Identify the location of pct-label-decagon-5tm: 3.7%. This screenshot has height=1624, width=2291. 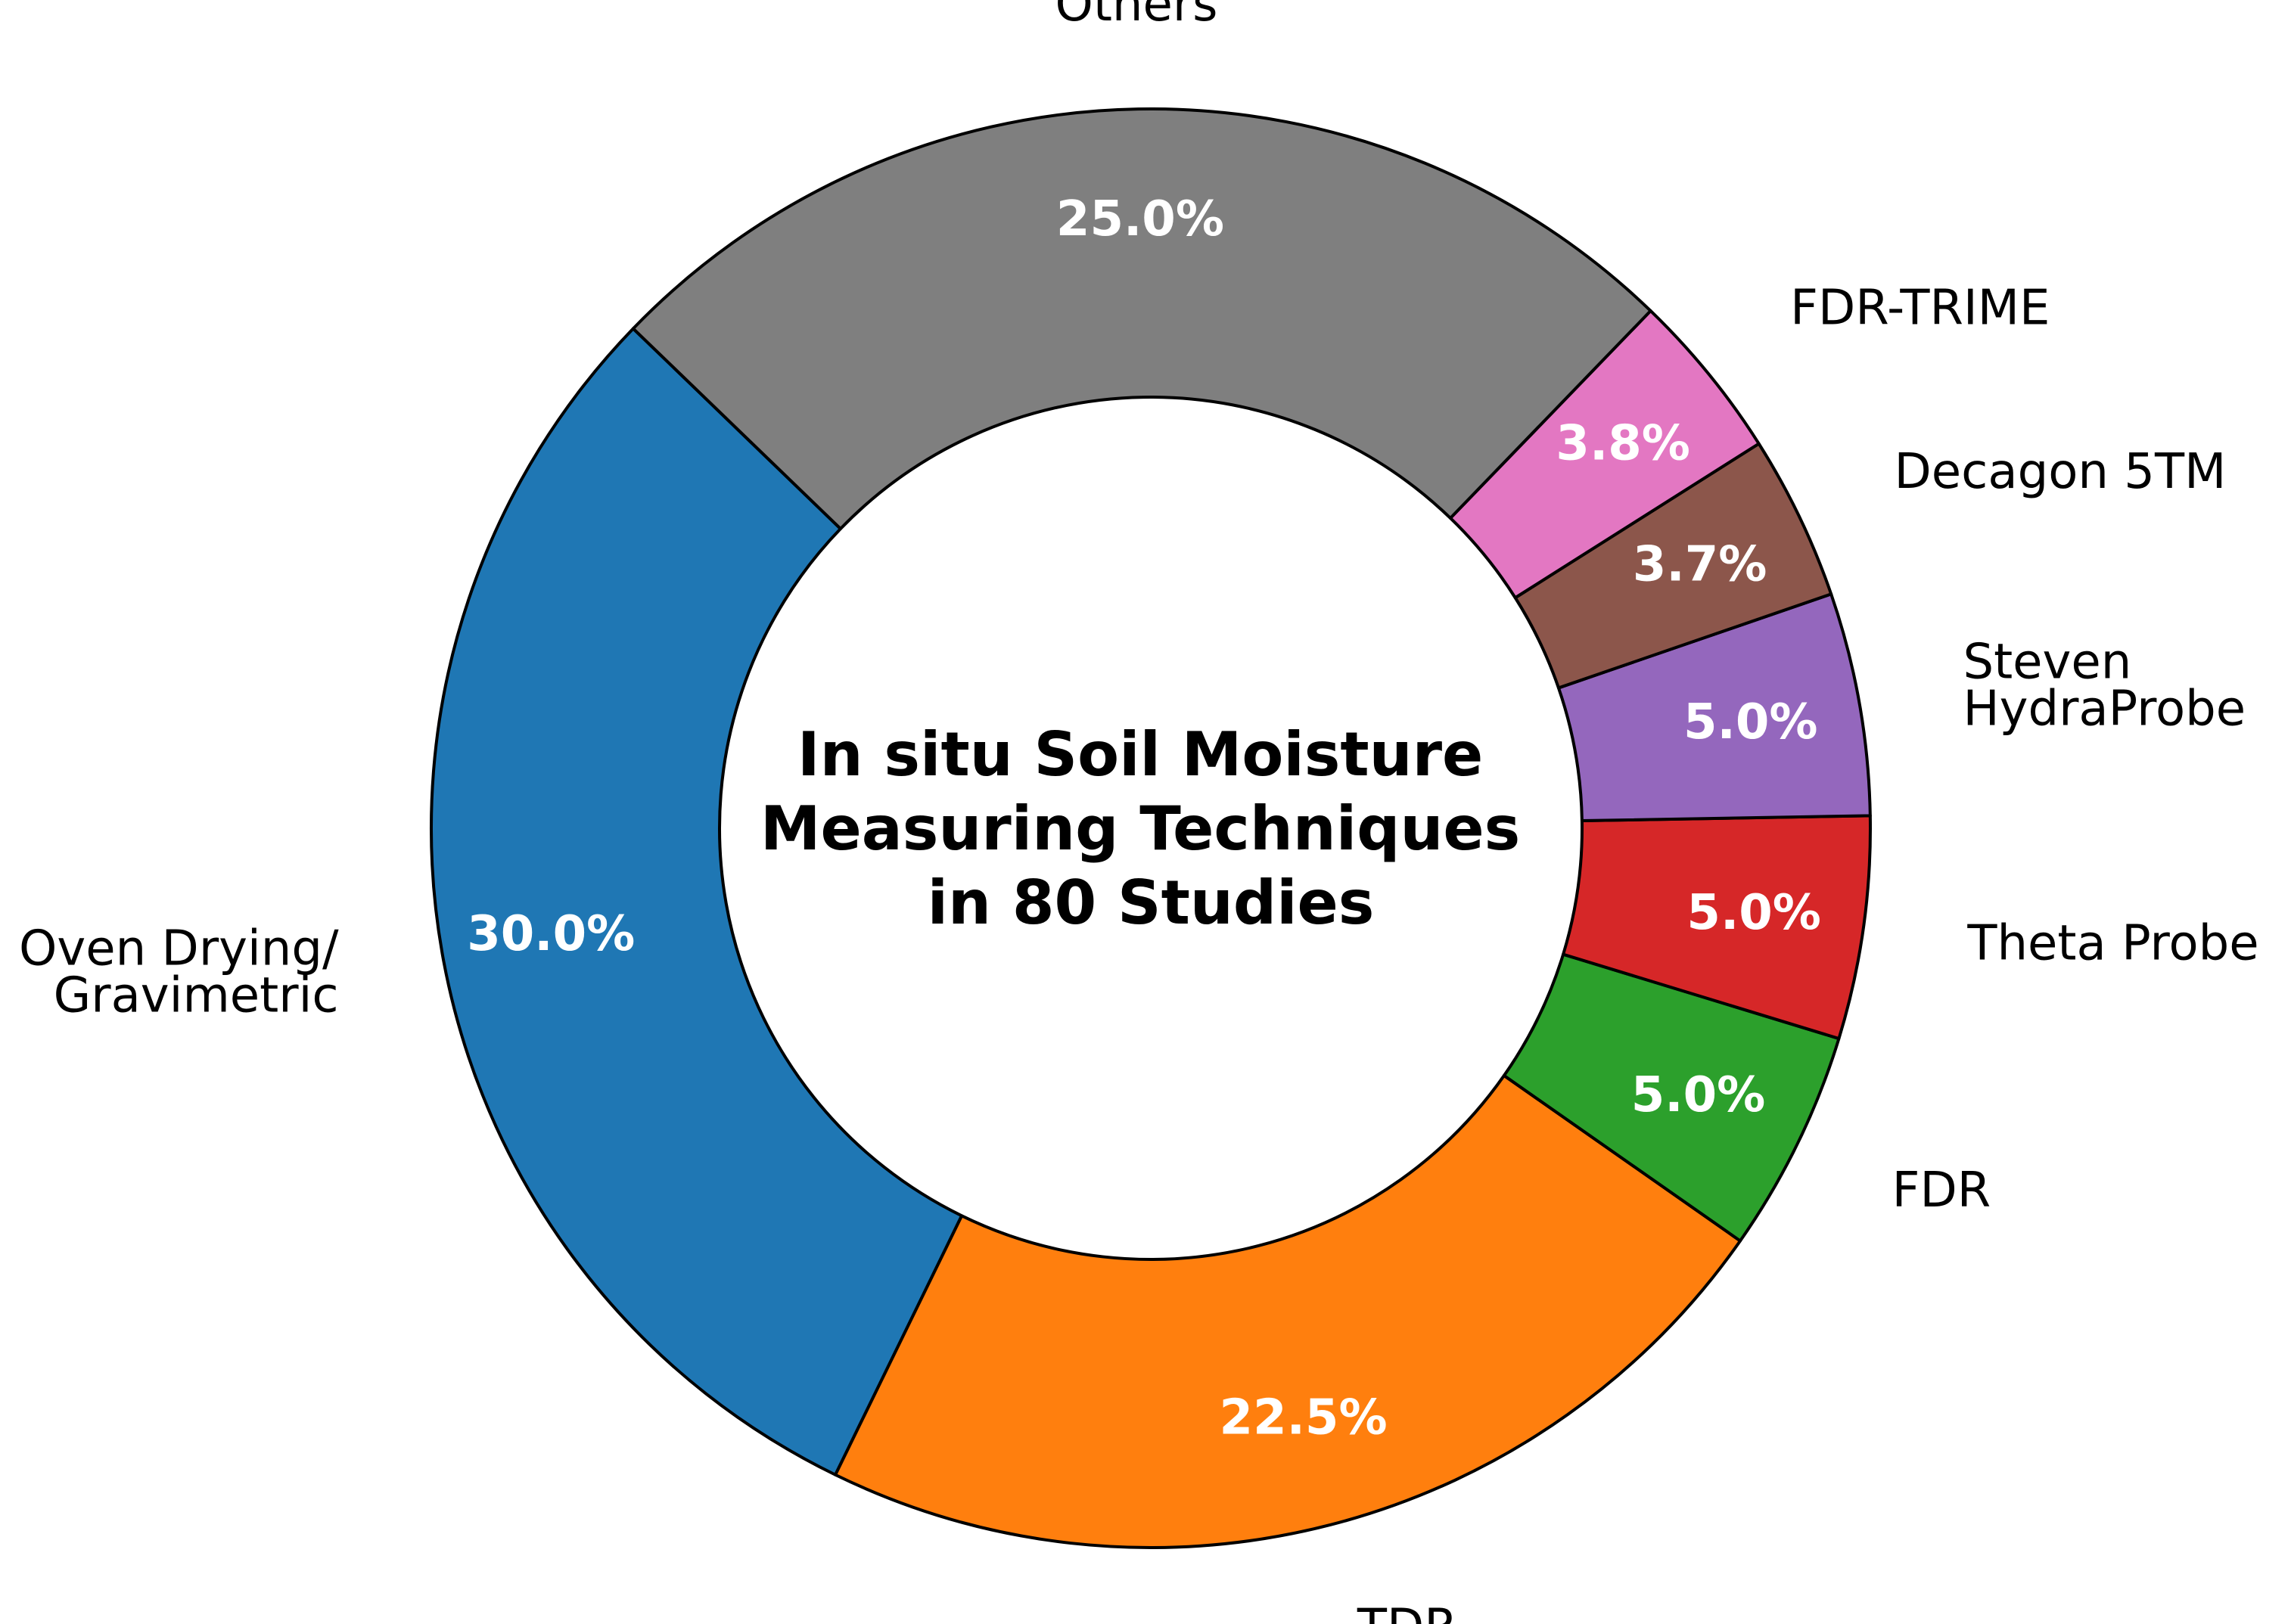
(1700, 564).